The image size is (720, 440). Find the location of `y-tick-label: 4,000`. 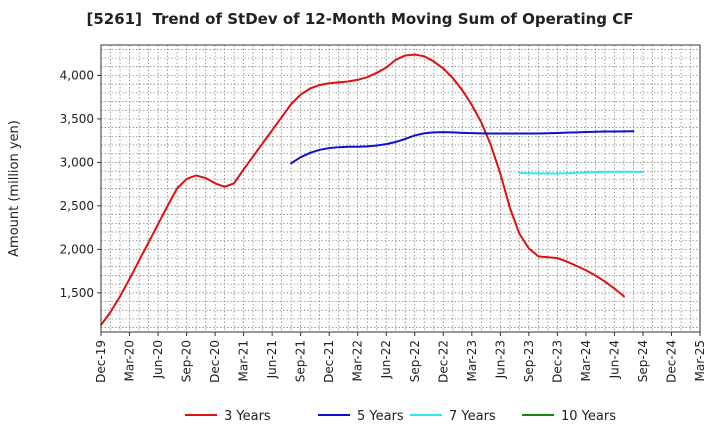

y-tick-label: 4,000 is located at coordinates (77, 75).